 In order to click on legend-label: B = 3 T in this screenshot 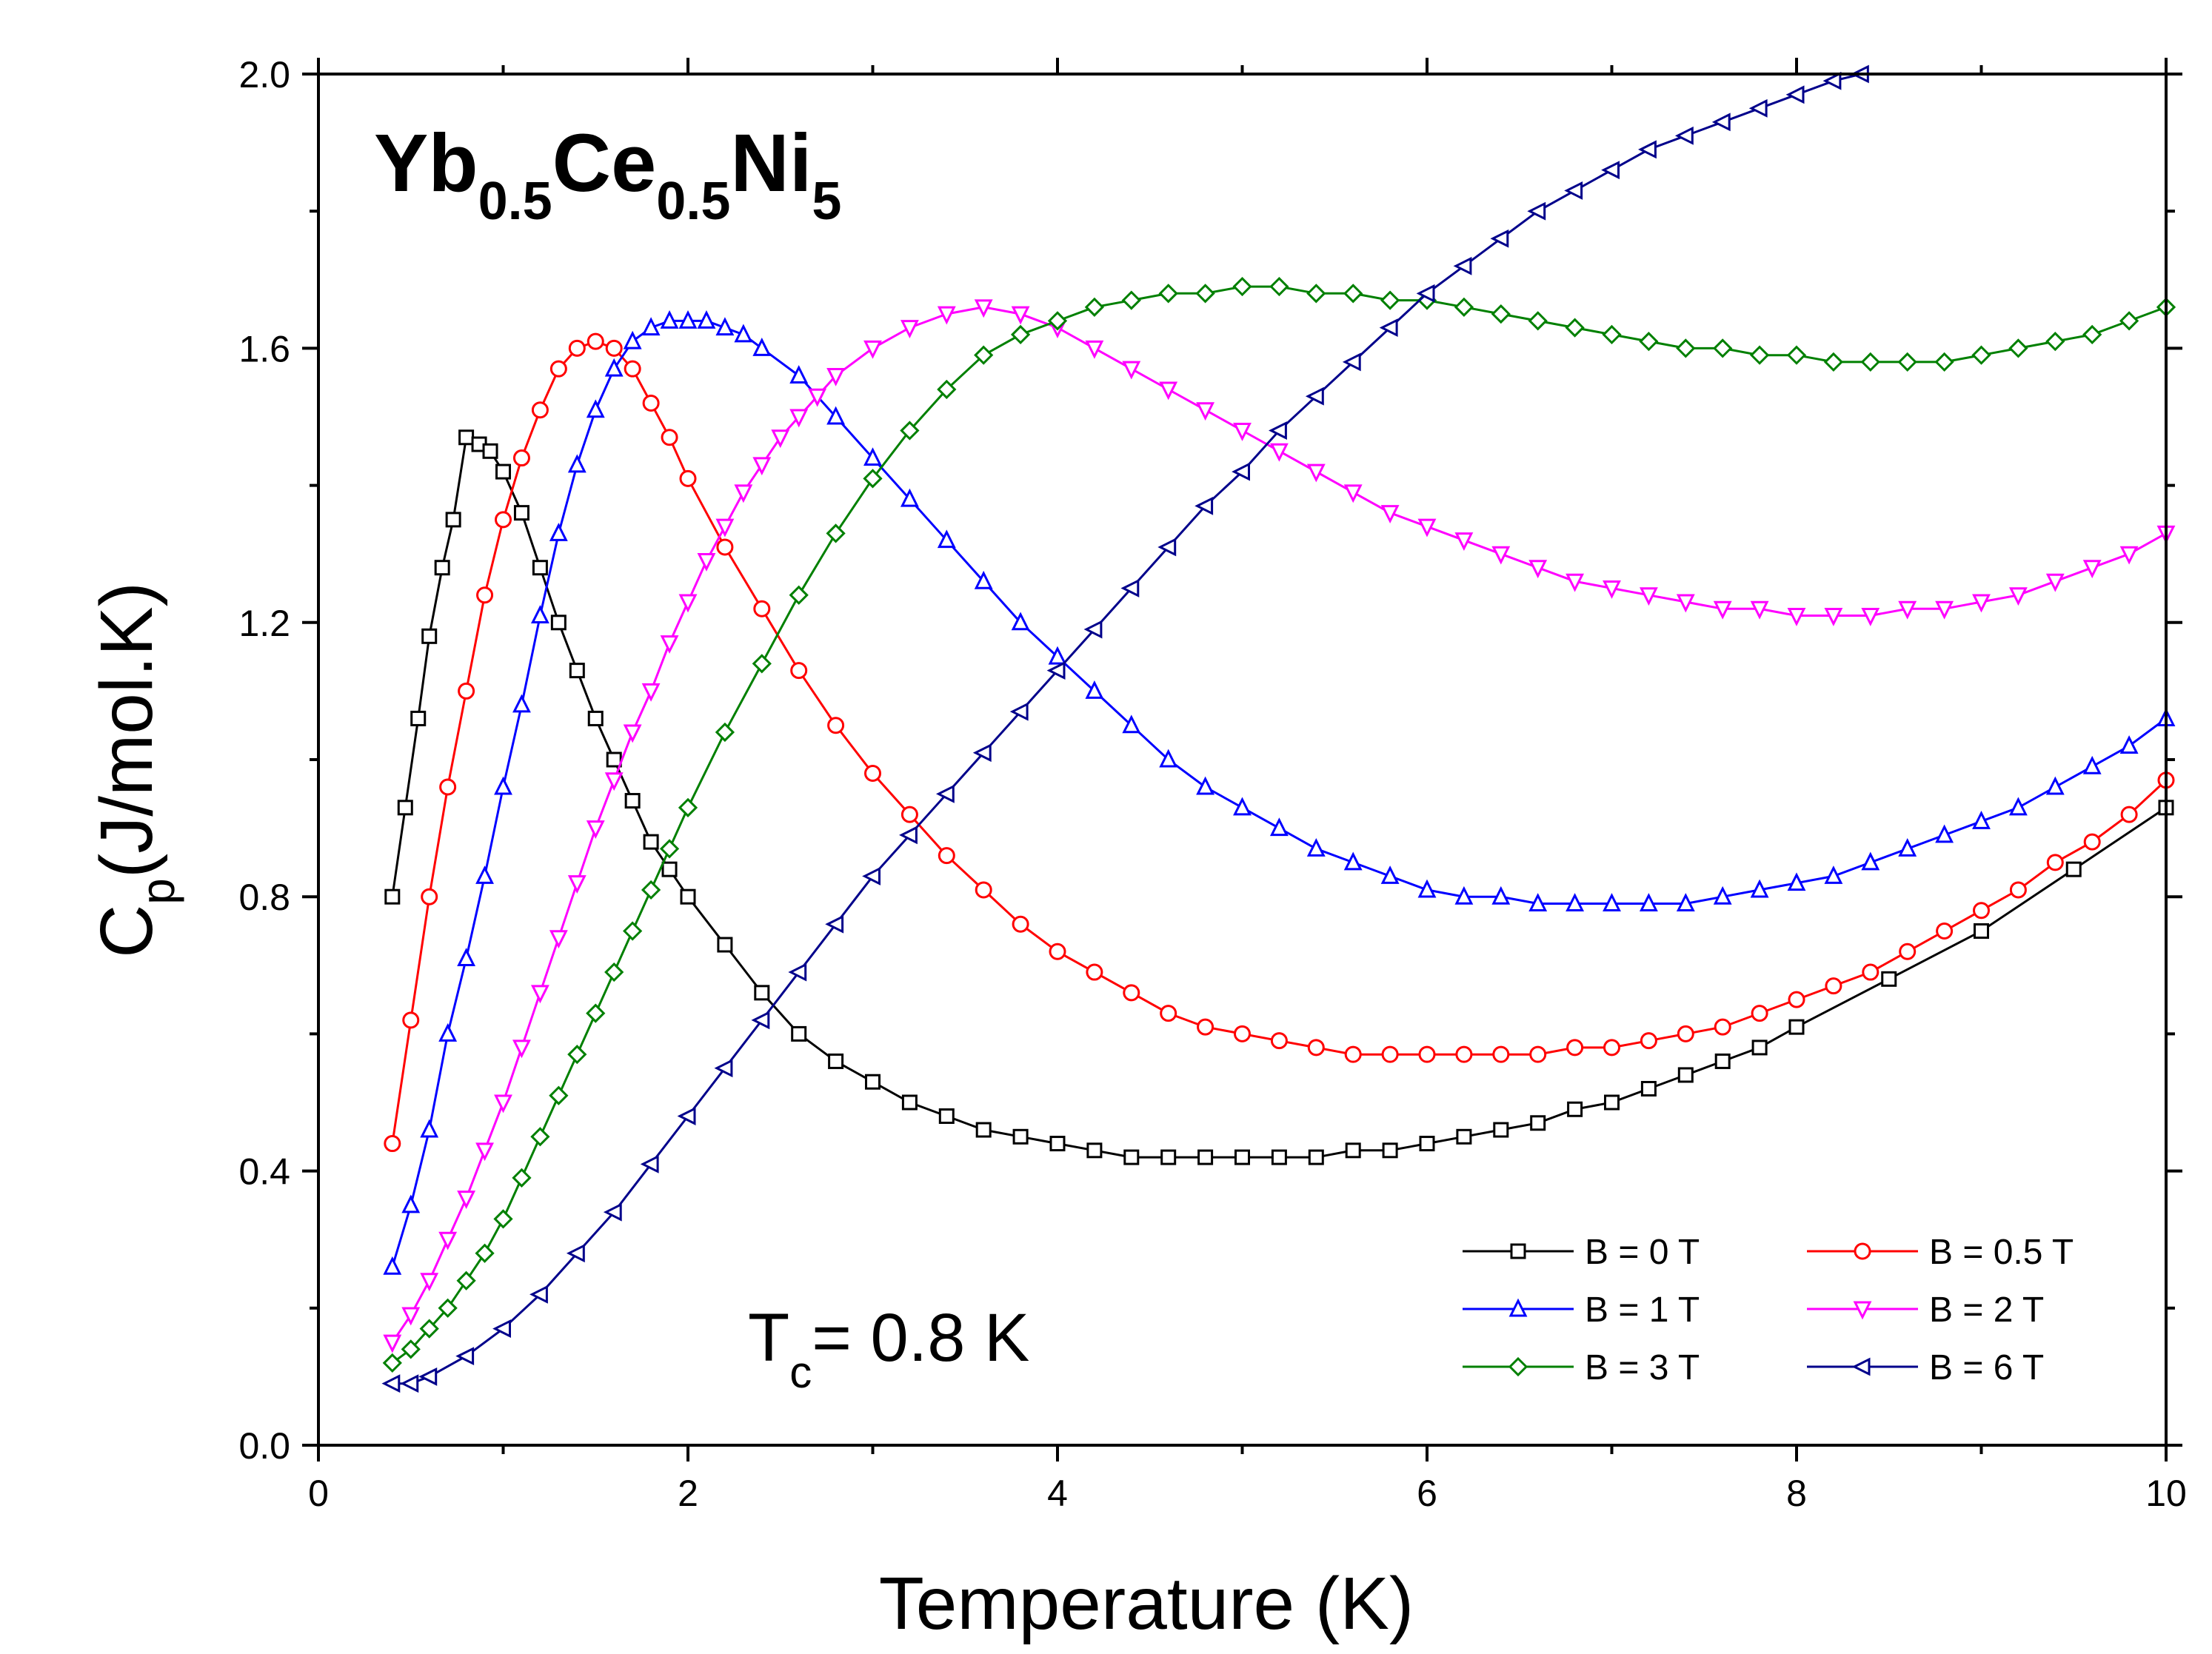, I will do `click(1642, 1368)`.